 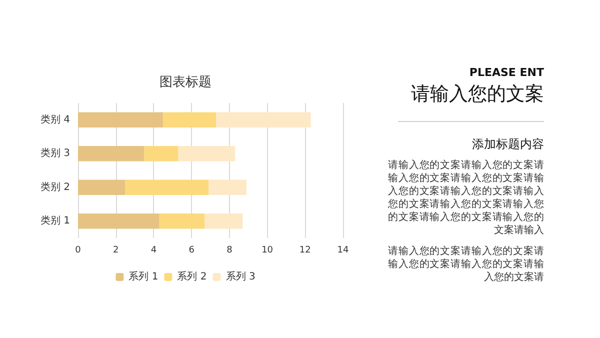 I want to click on y-tick-label: 类别 3, so click(x=55, y=153).